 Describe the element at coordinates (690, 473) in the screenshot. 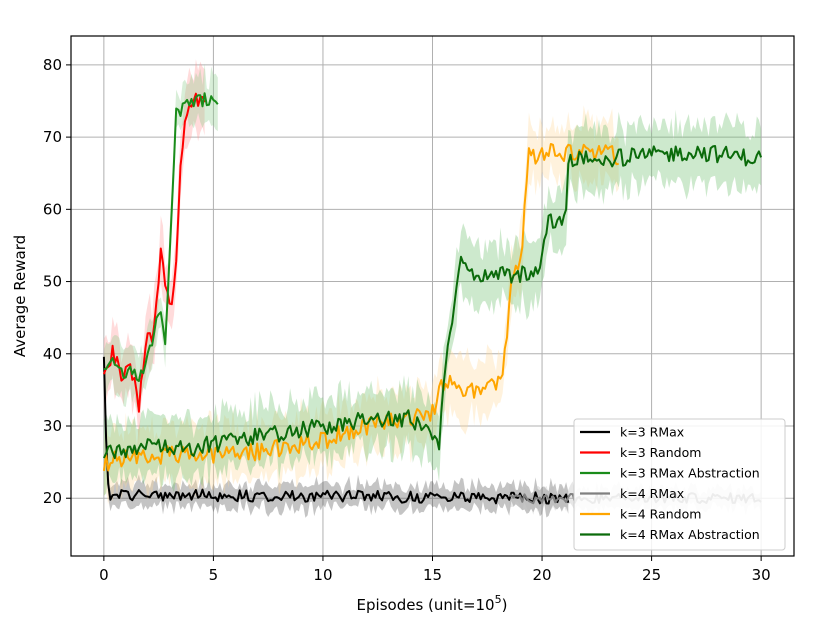

I see `legend-label: k=3 RMax Abstraction` at that location.